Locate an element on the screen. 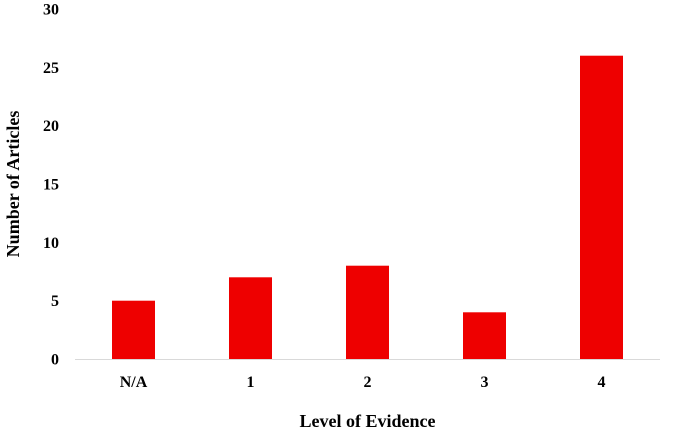 The height and width of the screenshot is (434, 677). x-tick-label: 4 is located at coordinates (602, 382).